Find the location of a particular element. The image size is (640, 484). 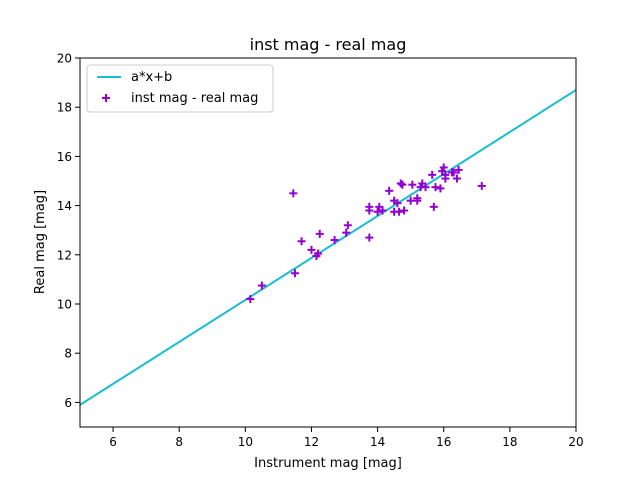

y-tick-label: 18 is located at coordinates (64, 108).